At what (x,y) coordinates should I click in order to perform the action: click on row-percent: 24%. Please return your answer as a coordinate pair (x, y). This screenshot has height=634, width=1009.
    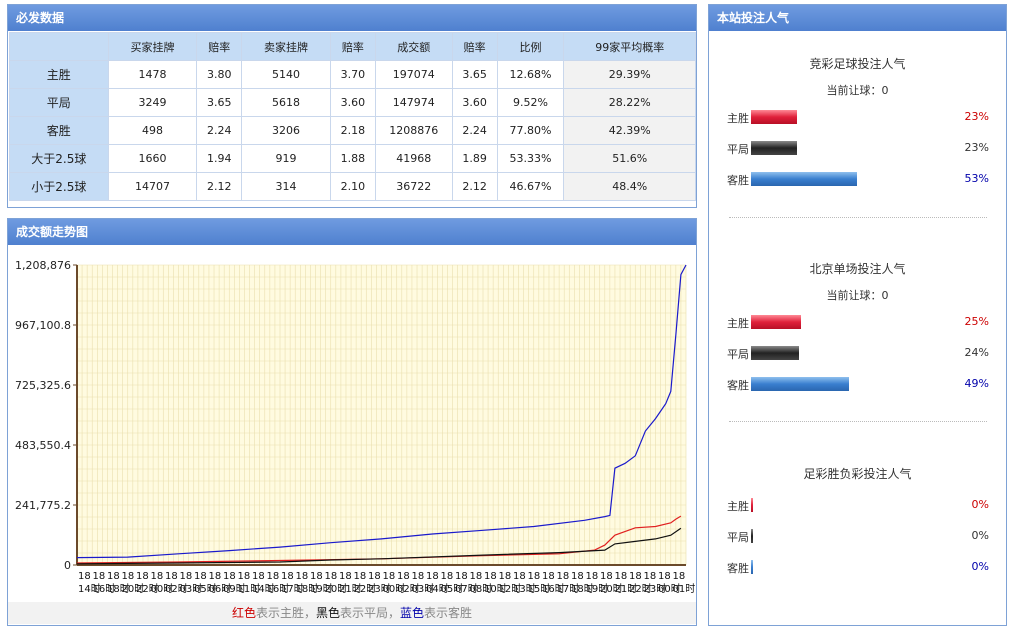
    Looking at the image, I should click on (976, 352).